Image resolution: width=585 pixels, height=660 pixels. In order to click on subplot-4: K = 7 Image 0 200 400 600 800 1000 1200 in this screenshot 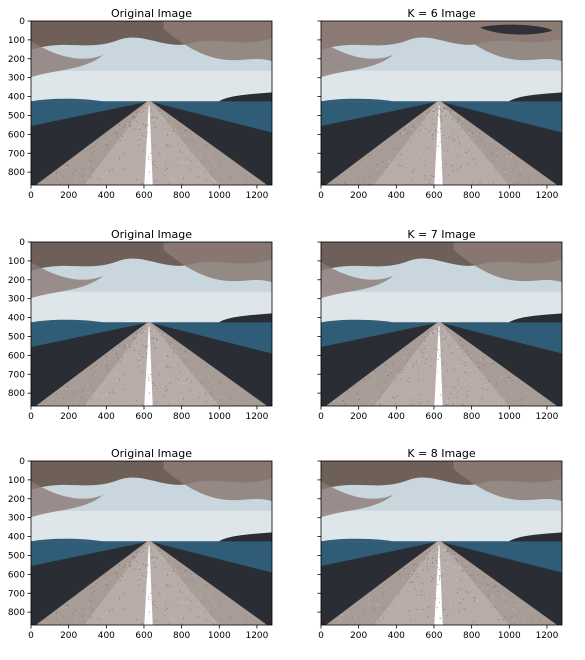, I will do `click(440, 325)`.